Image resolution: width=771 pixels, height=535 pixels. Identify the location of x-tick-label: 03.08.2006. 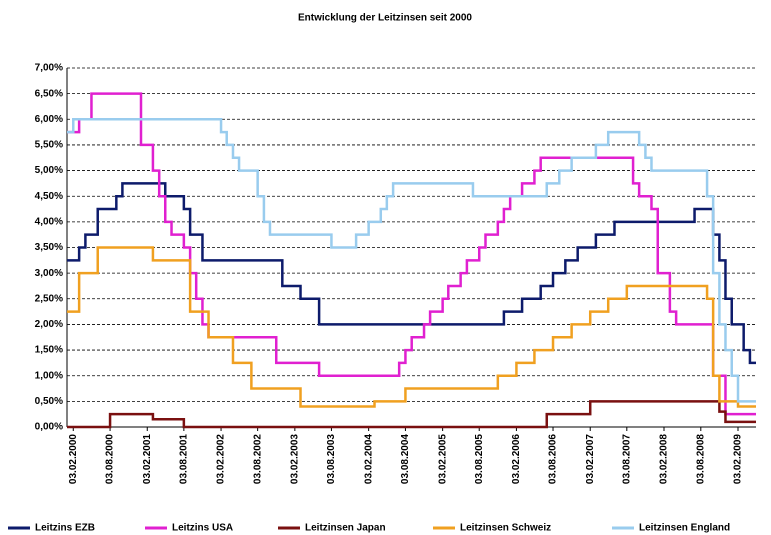
(553, 459).